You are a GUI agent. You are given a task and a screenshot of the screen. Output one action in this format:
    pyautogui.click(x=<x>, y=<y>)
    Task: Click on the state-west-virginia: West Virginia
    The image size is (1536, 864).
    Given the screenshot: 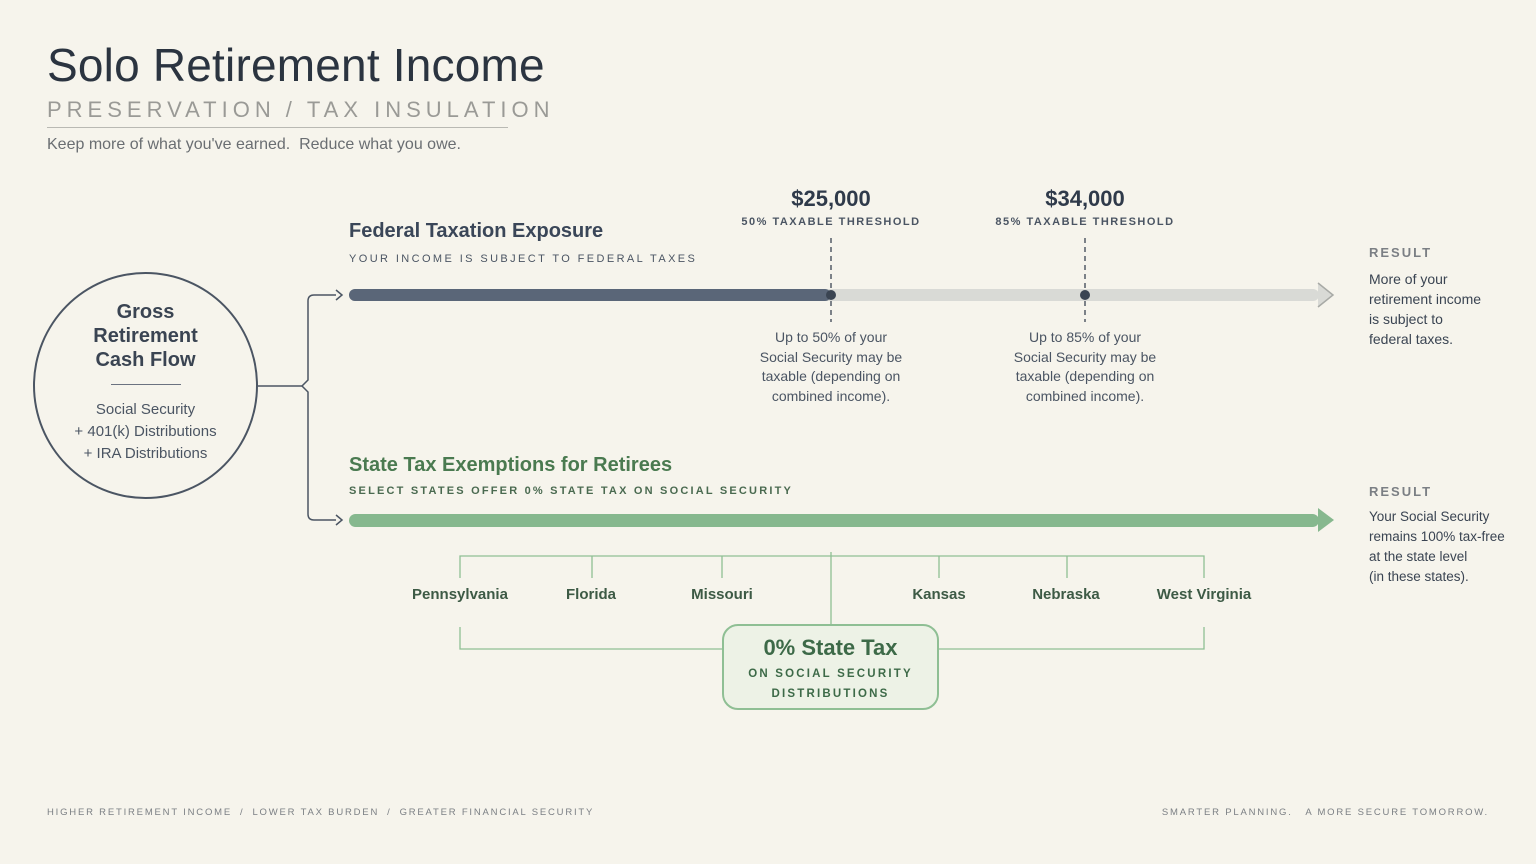 What is the action you would take?
    pyautogui.click(x=1204, y=594)
    